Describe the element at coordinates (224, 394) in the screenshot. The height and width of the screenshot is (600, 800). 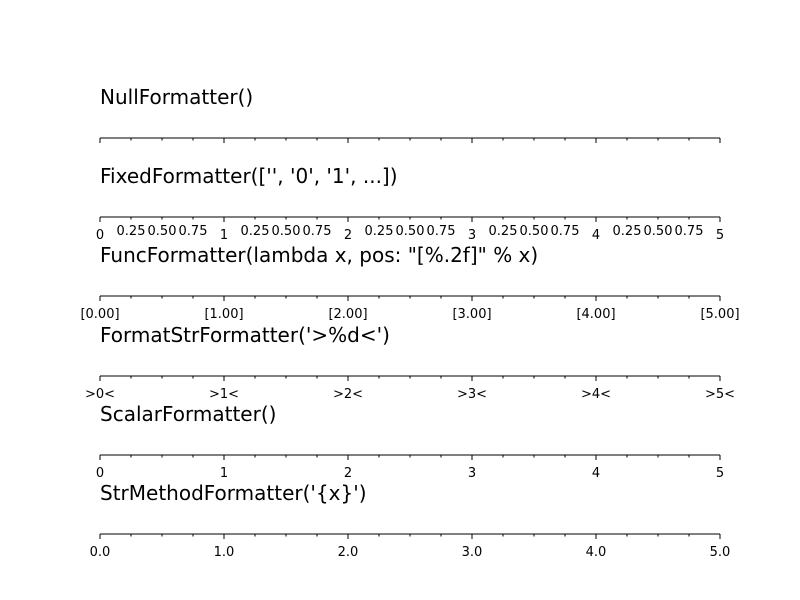
I see `major-tick-label: >1<` at that location.